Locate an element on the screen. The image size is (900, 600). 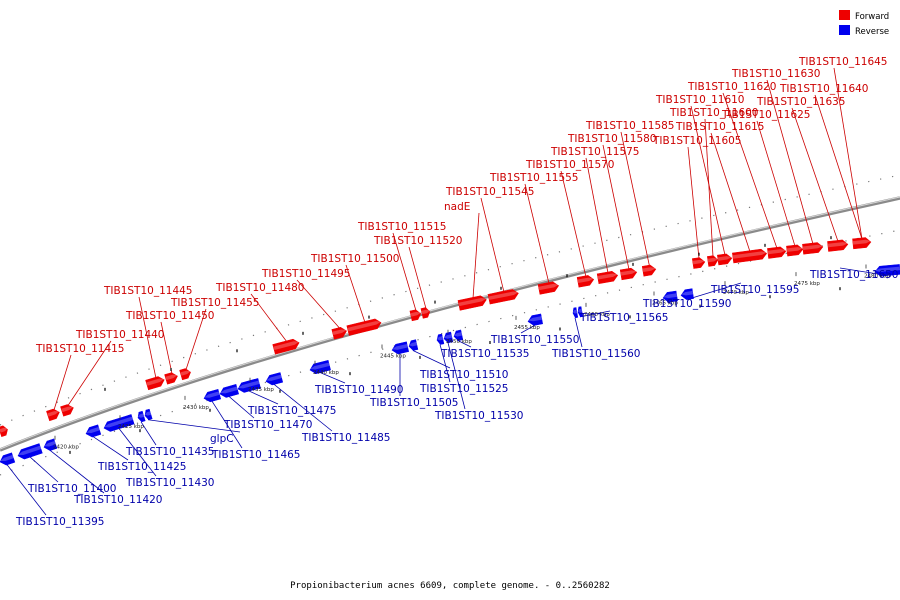
scale-tick-label: 2435 kbp is located at coordinates (261, 390).